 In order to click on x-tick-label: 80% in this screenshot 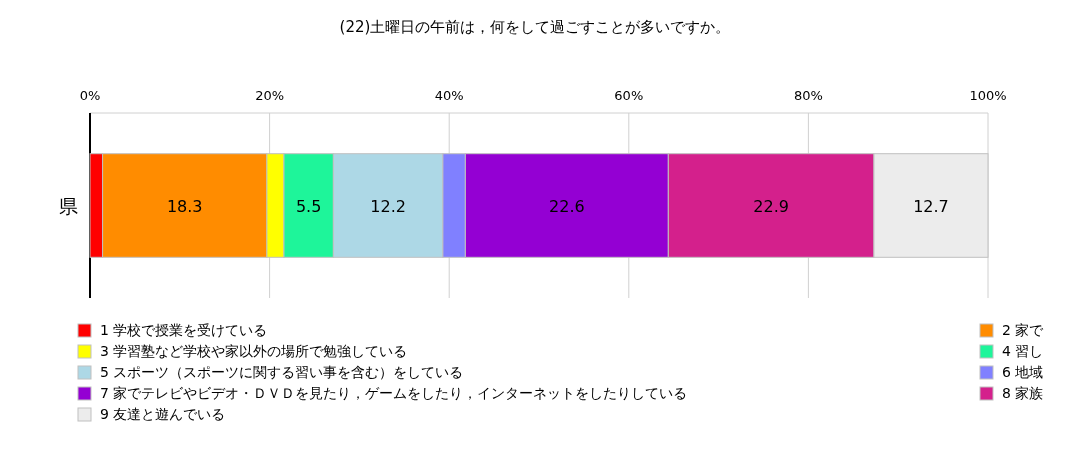, I will do `click(808, 95)`.